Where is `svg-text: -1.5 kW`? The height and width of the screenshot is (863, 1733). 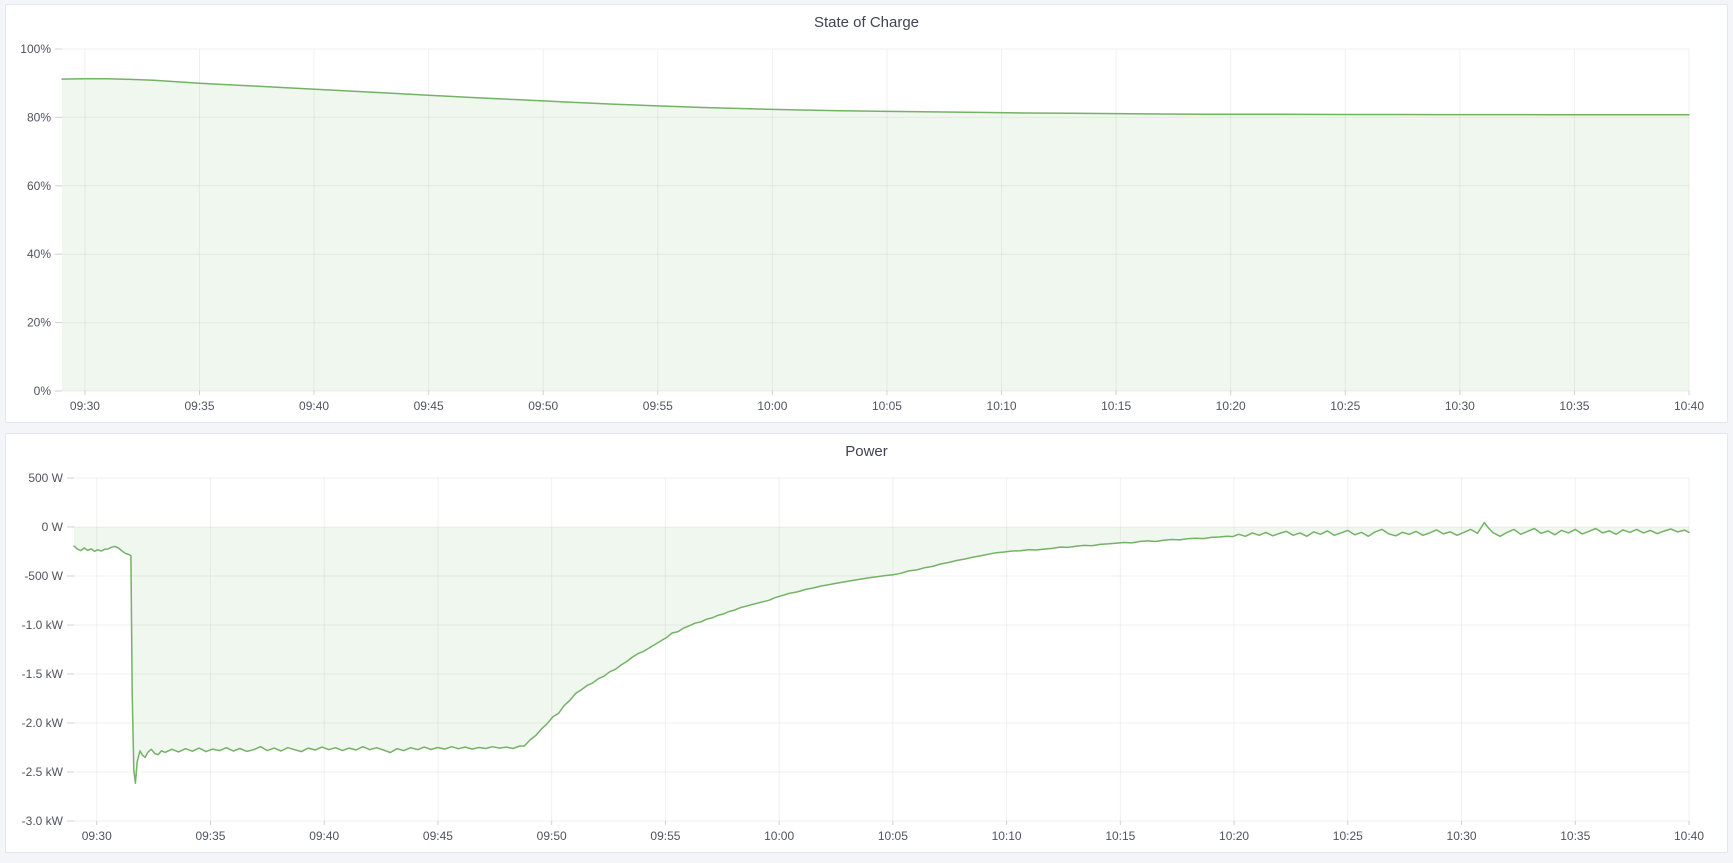 svg-text: -1.5 kW is located at coordinates (43, 674).